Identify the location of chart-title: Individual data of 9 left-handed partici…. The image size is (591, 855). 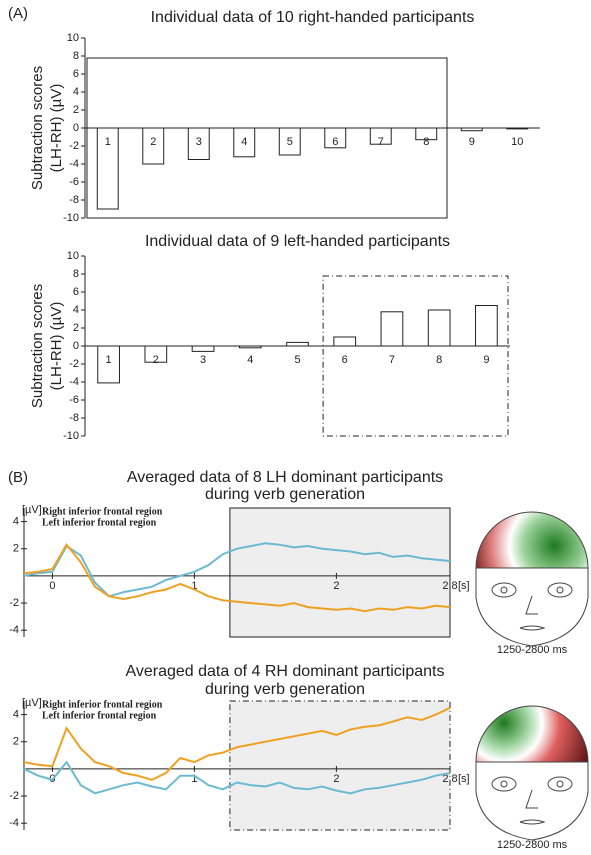
(297, 241).